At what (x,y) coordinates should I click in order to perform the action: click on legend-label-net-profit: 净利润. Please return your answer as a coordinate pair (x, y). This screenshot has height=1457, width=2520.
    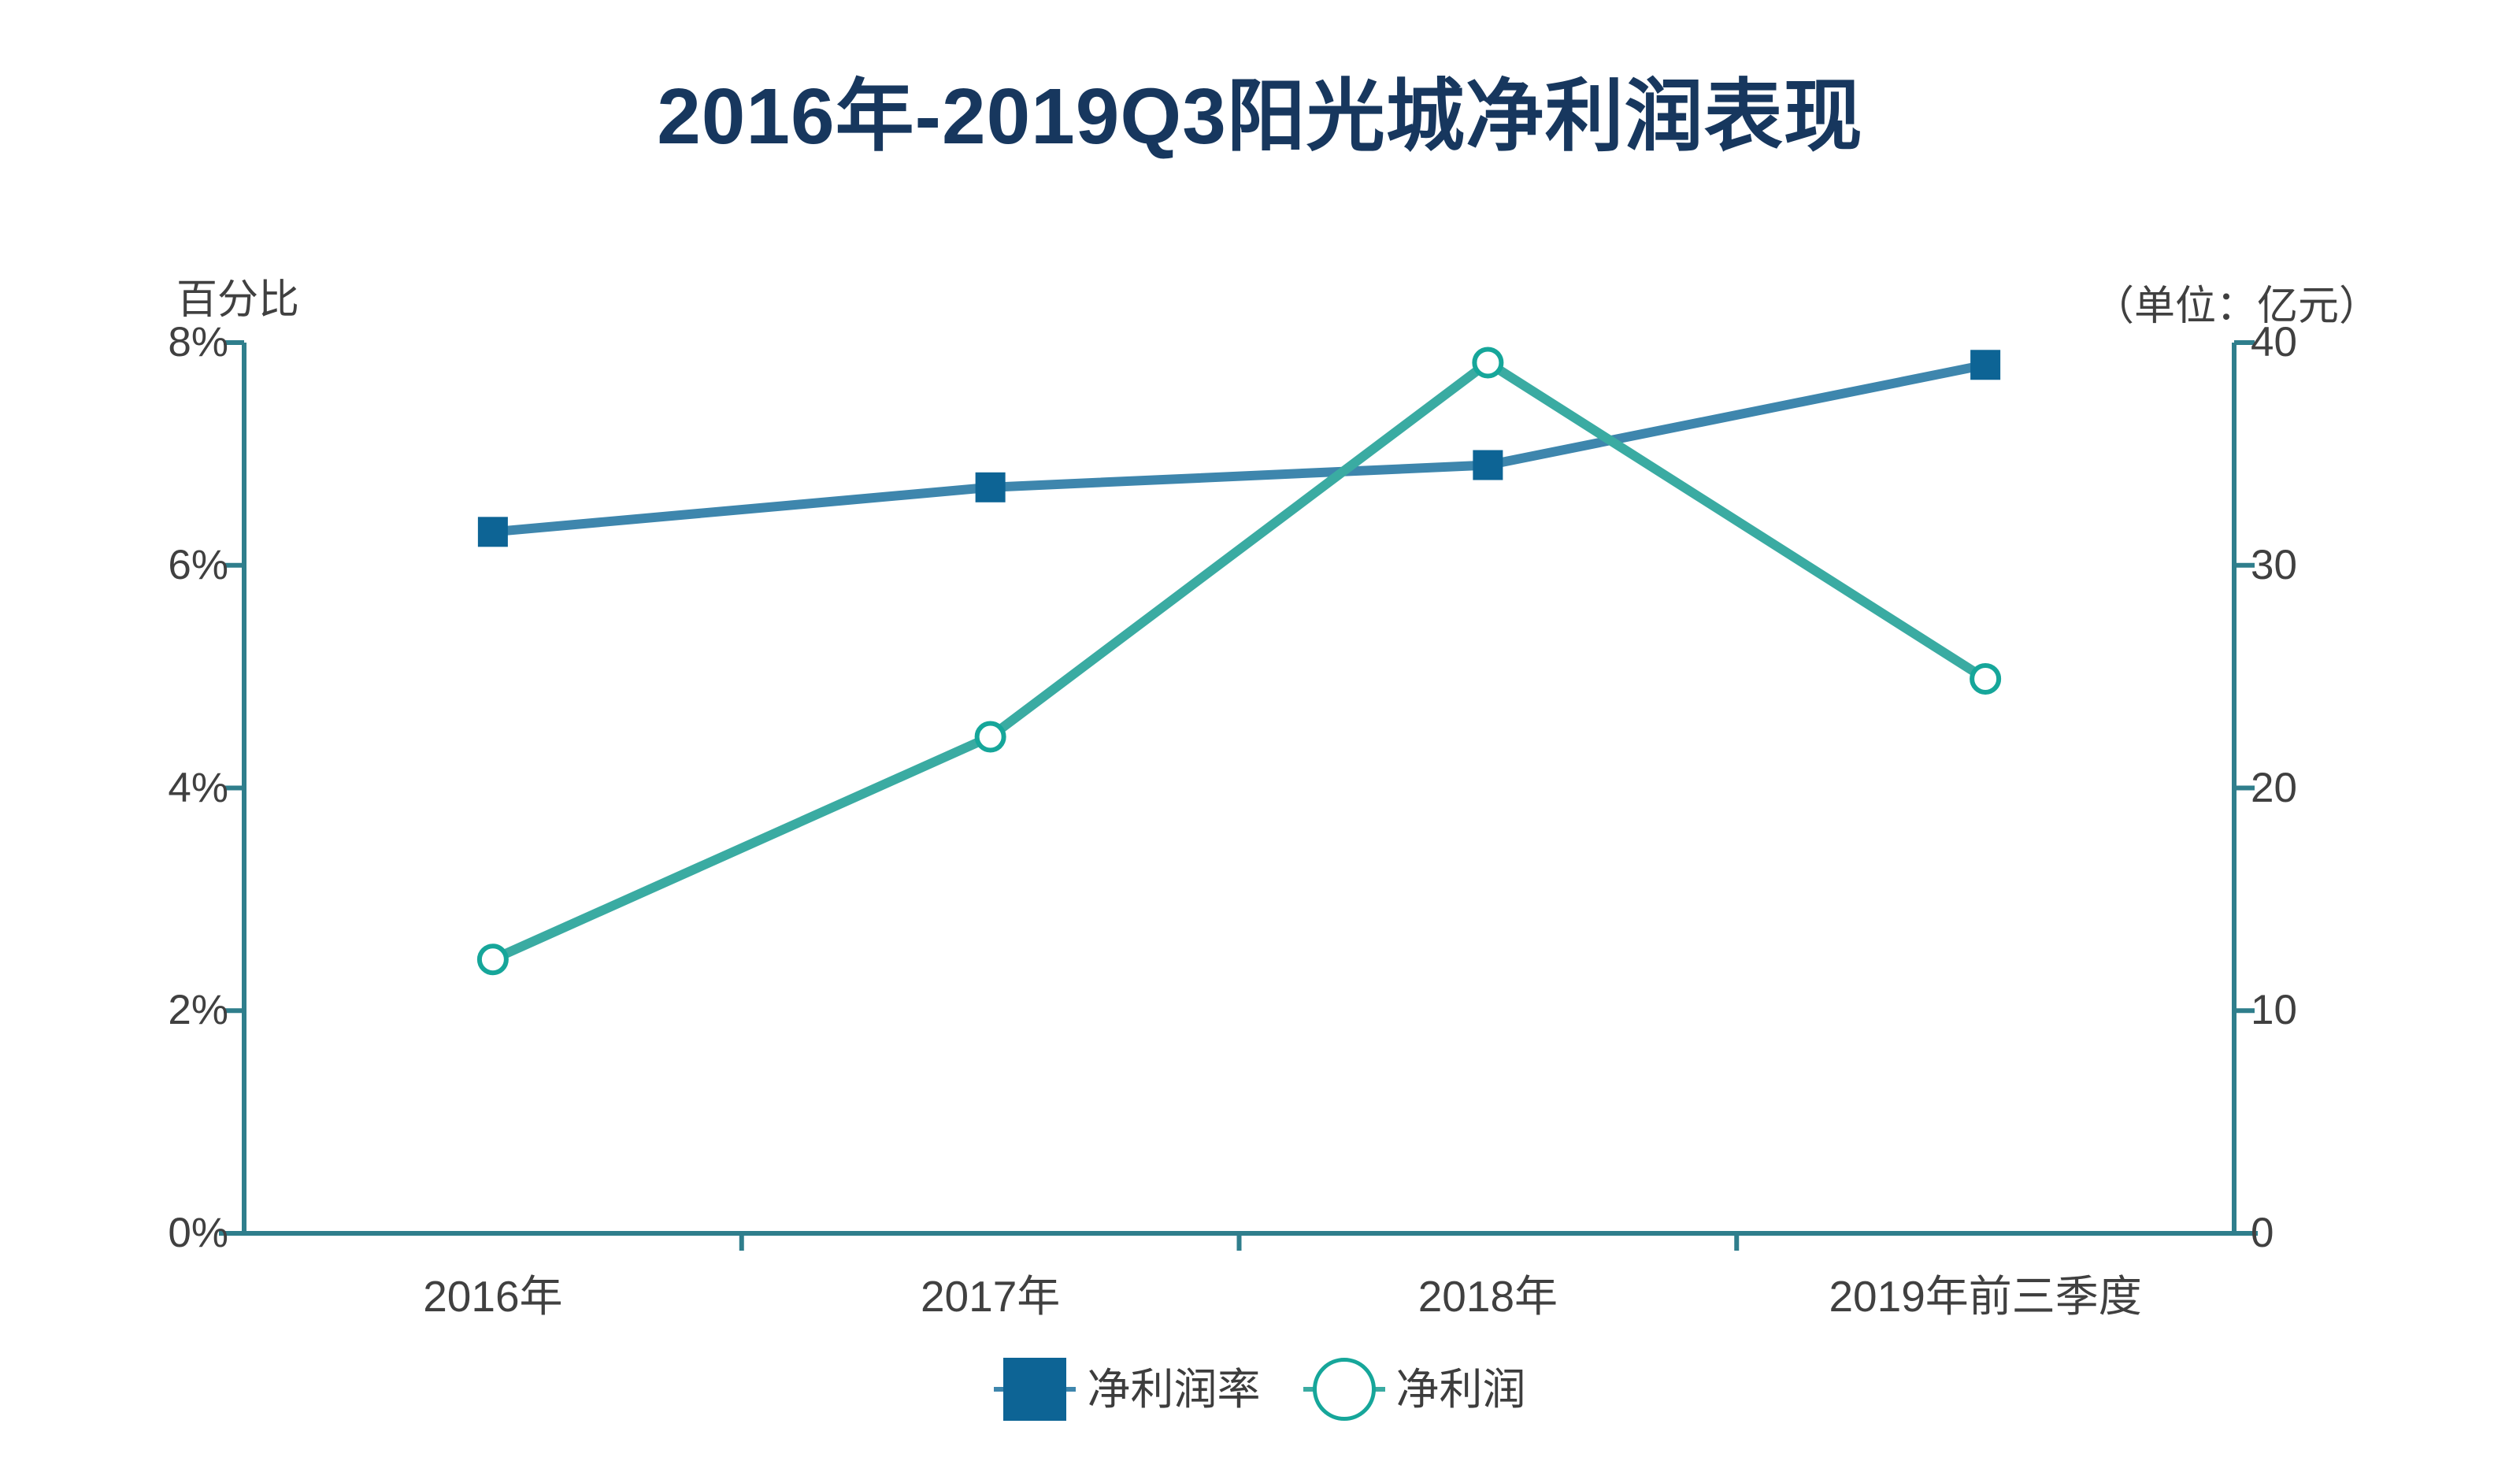
    Looking at the image, I should click on (1460, 1389).